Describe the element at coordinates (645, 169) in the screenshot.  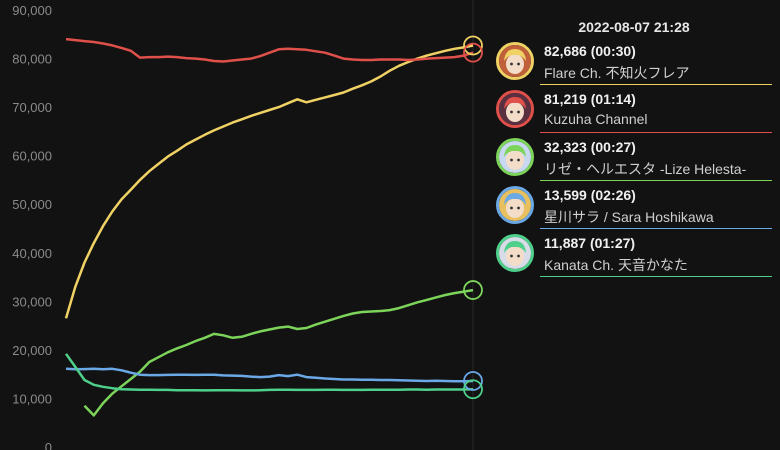
I see `entry-channel-name: リゼ・ヘルエスタ -Lize Helesta-` at that location.